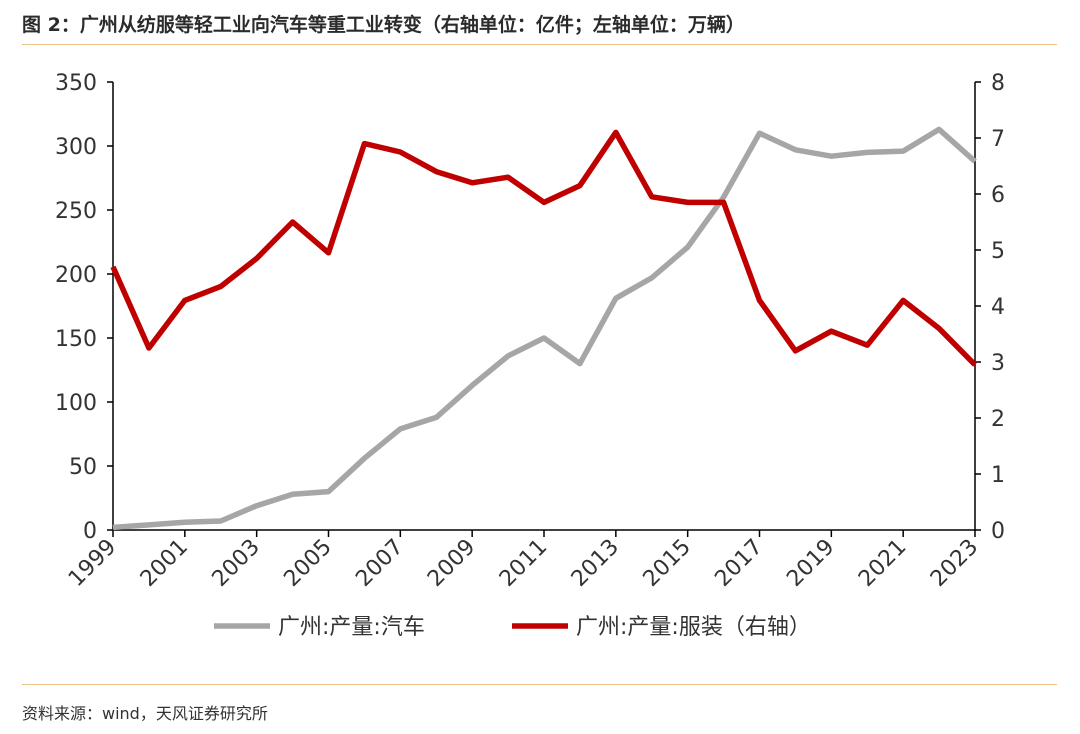 The width and height of the screenshot is (1080, 734). What do you see at coordinates (998, 307) in the screenshot?
I see `right-tick-label: 4` at bounding box center [998, 307].